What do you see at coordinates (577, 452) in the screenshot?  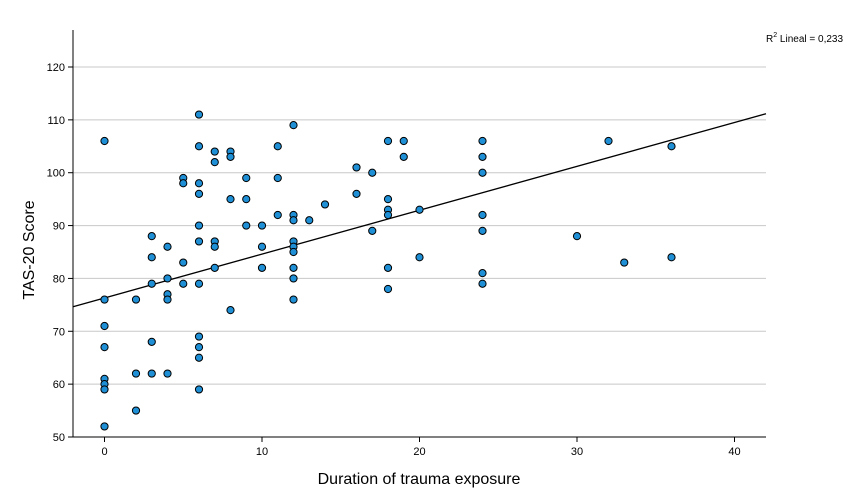 I see `x-tick-label: 30` at bounding box center [577, 452].